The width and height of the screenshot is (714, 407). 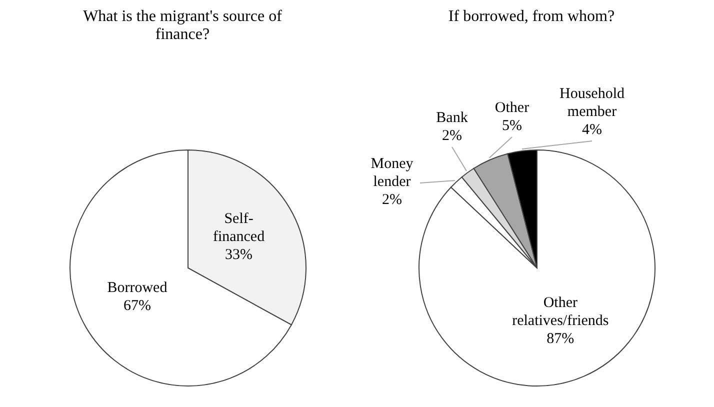 What do you see at coordinates (239, 255) in the screenshot?
I see `data-label: 33%` at bounding box center [239, 255].